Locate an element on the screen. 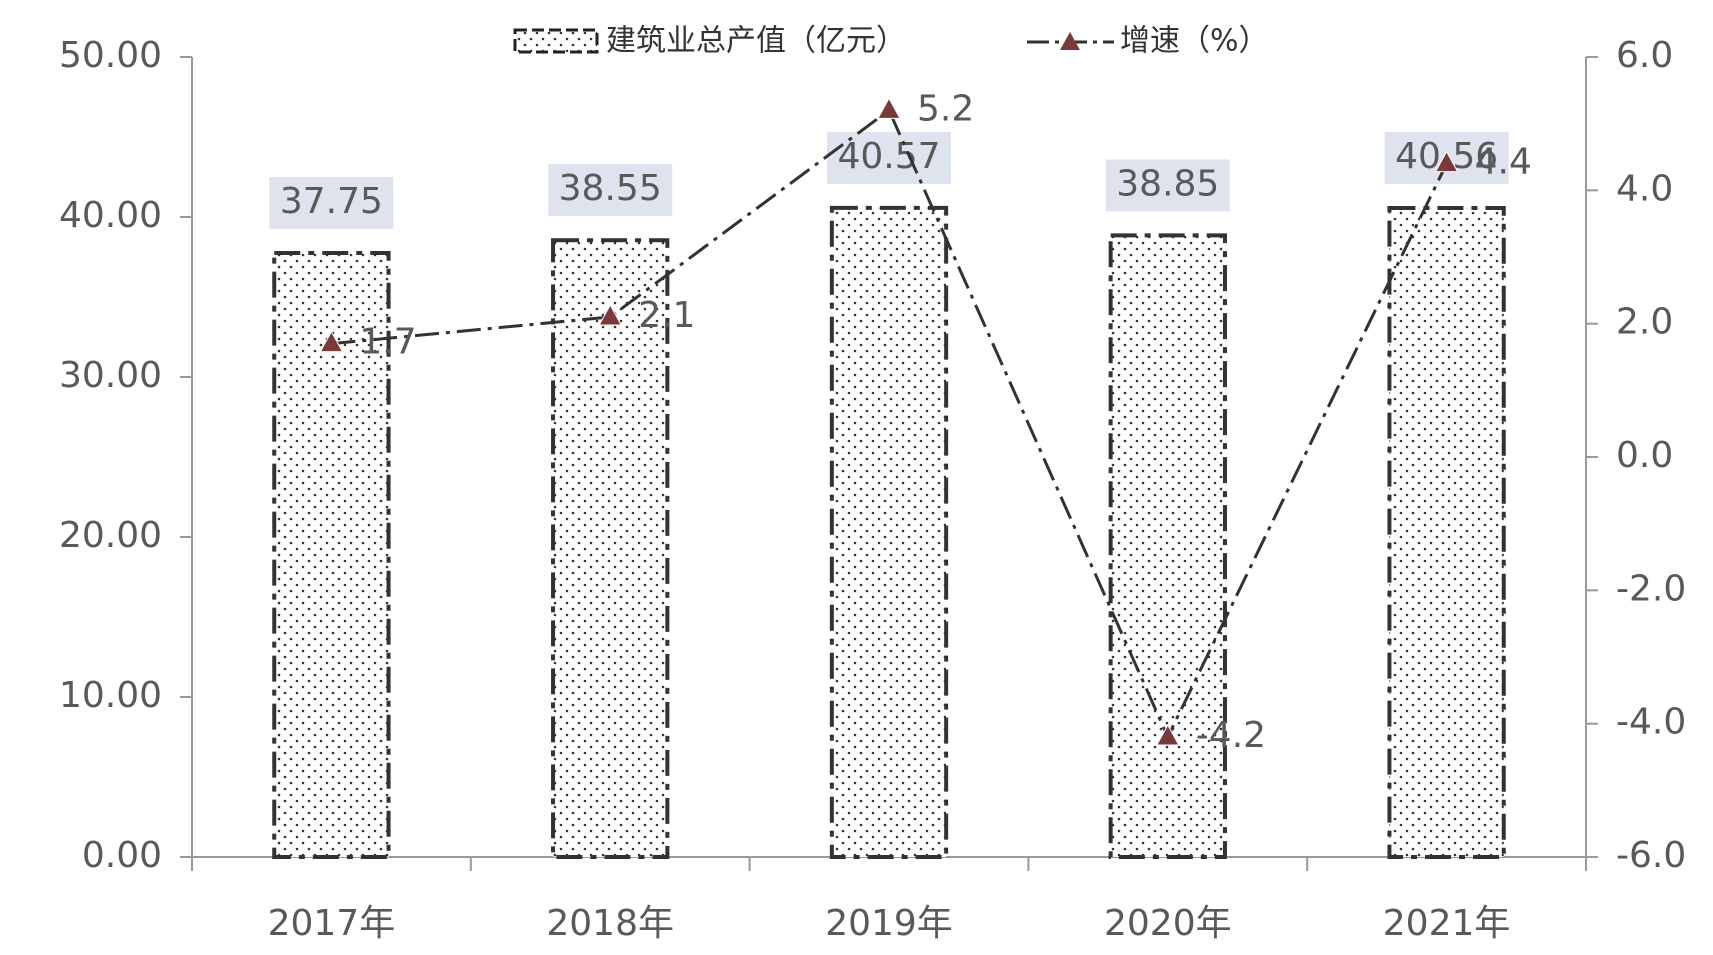 The width and height of the screenshot is (1713, 955). y2-tick-label: -6.0 is located at coordinates (1651, 855).